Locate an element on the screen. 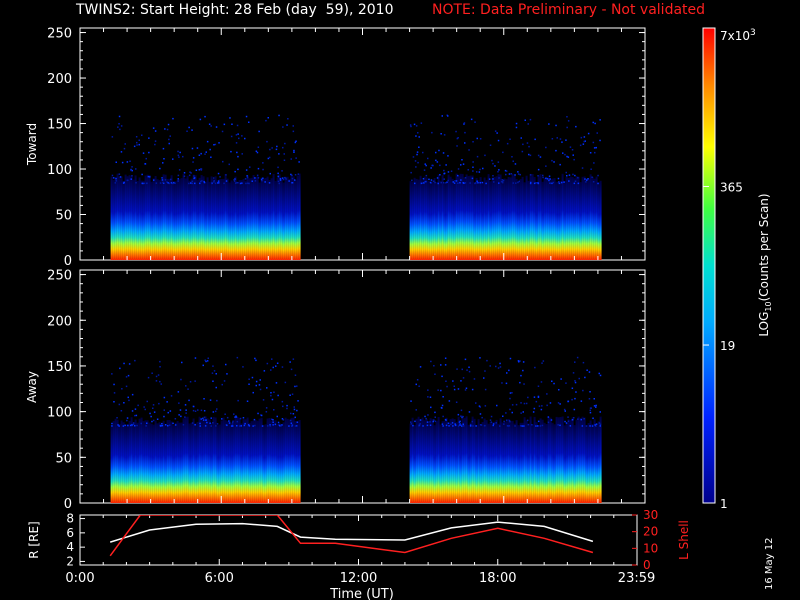 Image resolution: width=800 pixels, height=600 pixels. colorbar-ticks: 1 19 365 7x103 is located at coordinates (729, 269).